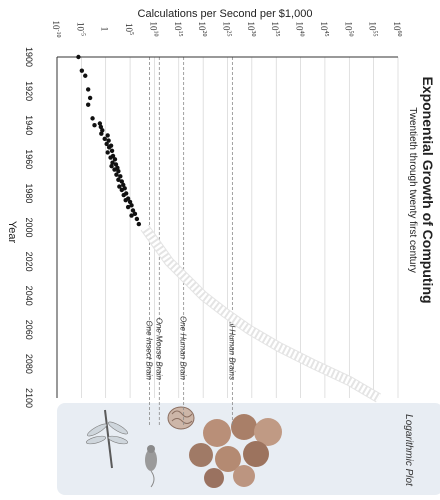  Describe the element at coordinates (235, 451) in the screenshot. I see `human-faces-icon` at that location.